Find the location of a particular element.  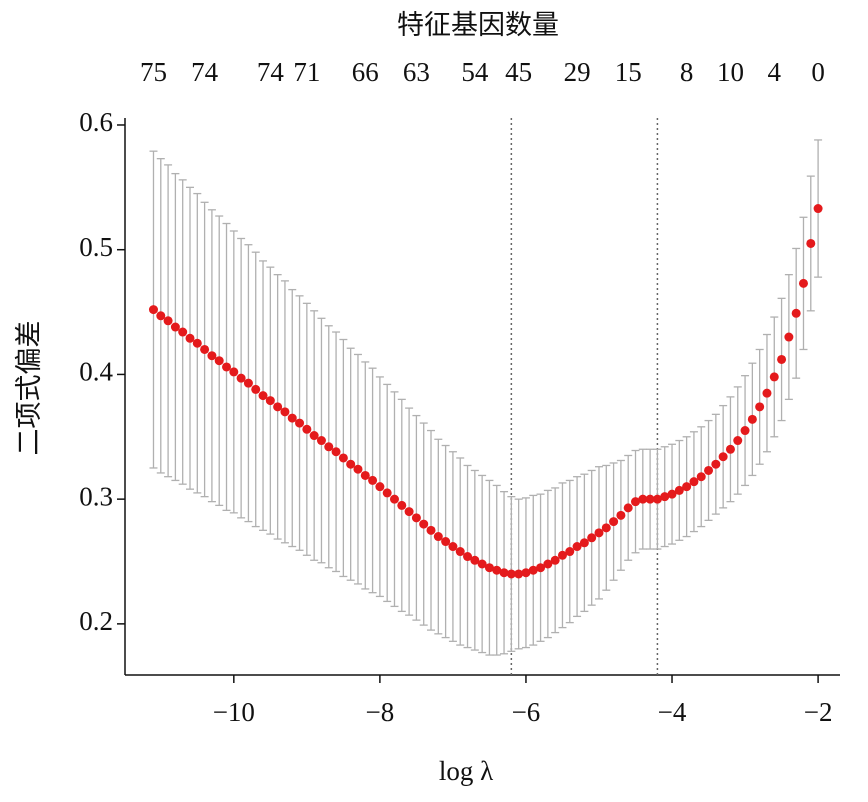

y-tick-label: 0.4 is located at coordinates (96, 372).